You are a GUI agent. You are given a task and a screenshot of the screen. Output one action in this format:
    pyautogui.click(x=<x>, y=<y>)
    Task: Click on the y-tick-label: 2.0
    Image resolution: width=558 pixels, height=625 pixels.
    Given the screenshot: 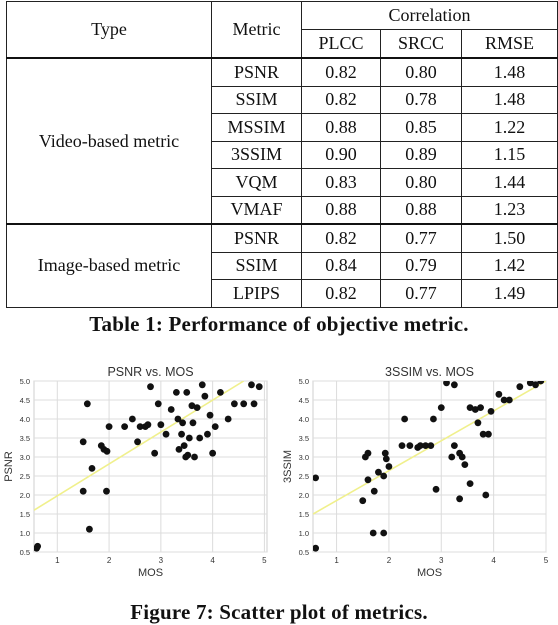 What is the action you would take?
    pyautogui.click(x=304, y=495)
    